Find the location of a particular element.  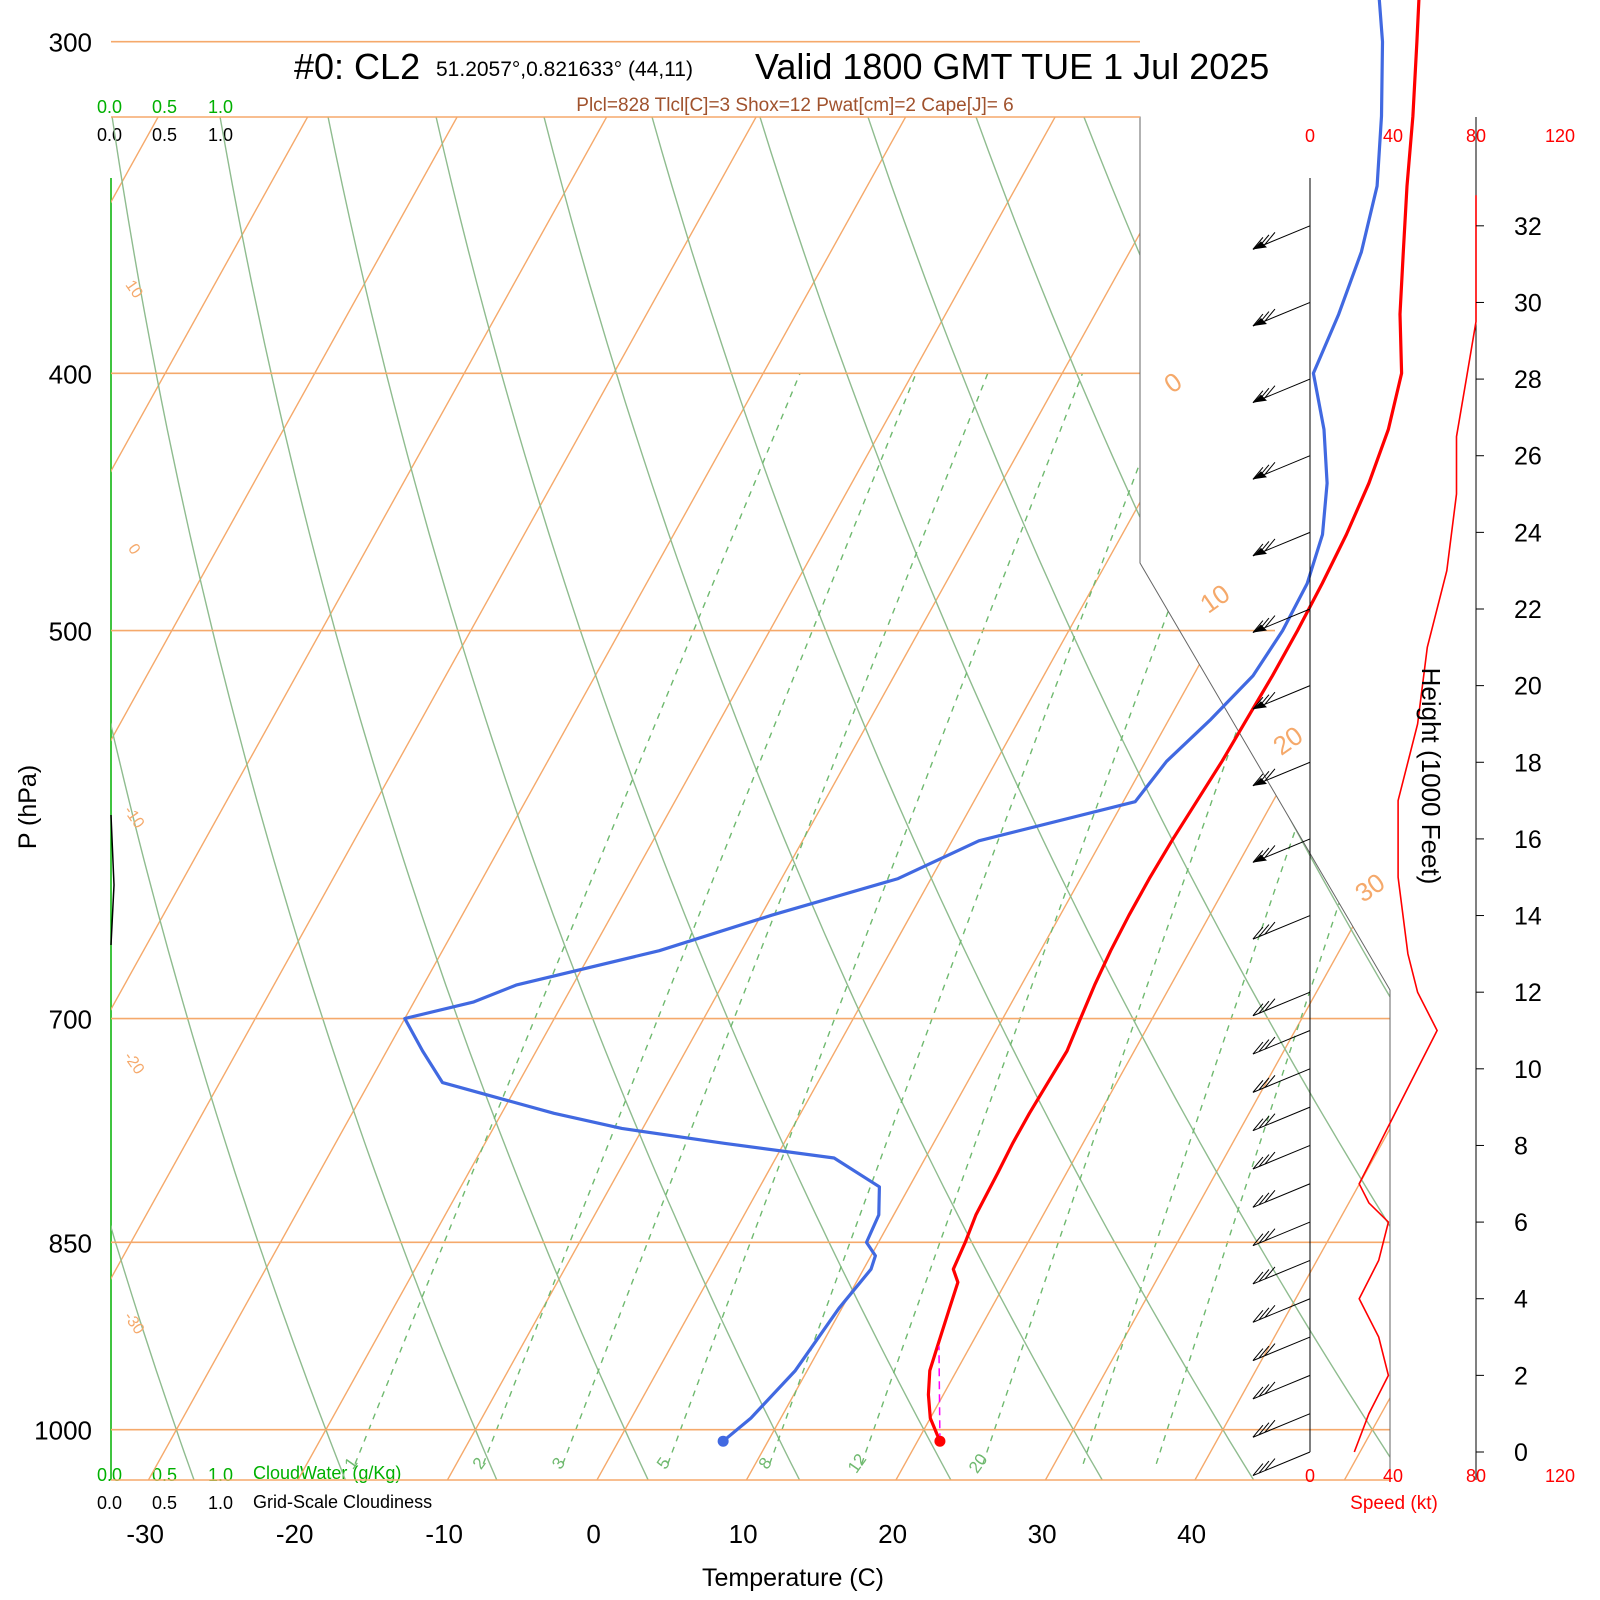

temperature-tick-label: 0 is located at coordinates (593, 1534).